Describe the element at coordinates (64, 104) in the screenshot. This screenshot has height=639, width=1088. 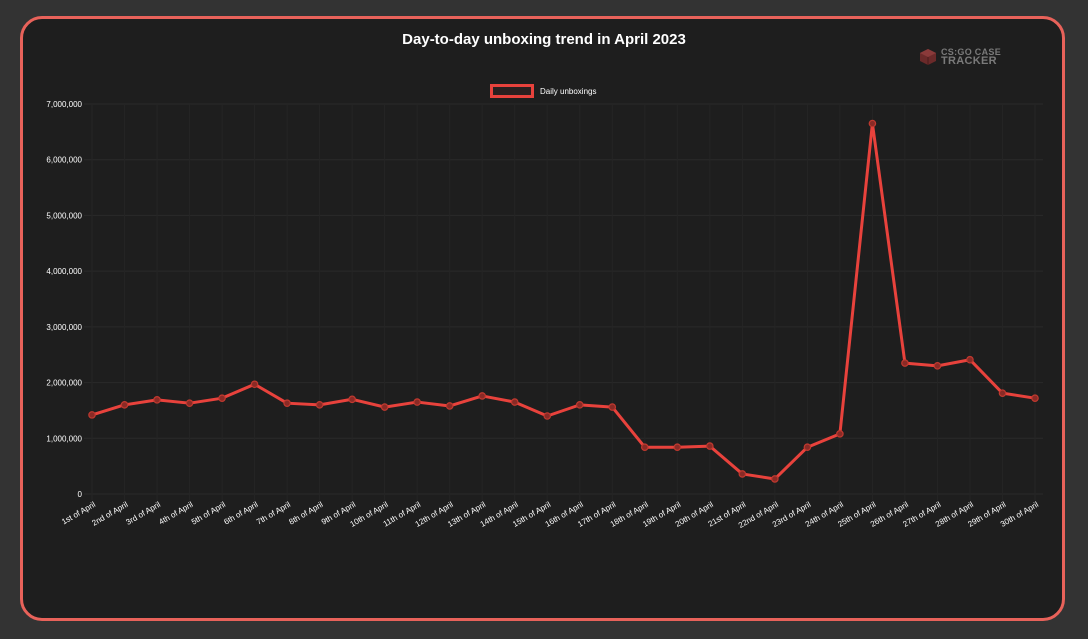
I see `y-tick-label: 7,000,000` at that location.